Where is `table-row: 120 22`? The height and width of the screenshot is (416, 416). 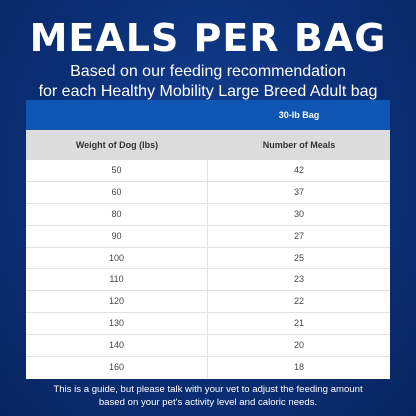
table-row: 120 22 is located at coordinates (208, 302).